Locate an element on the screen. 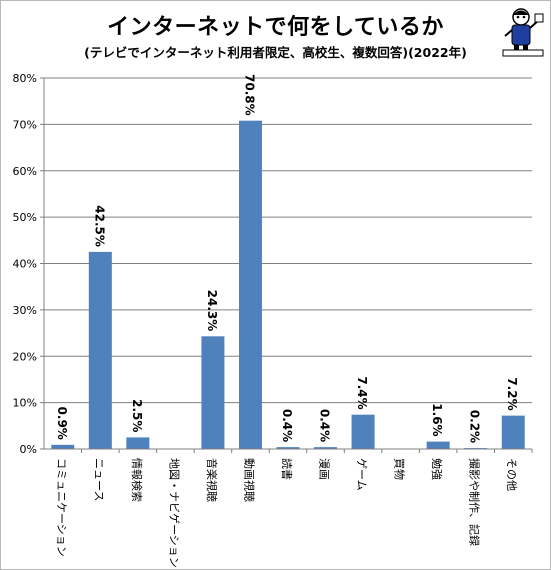 This screenshot has width=551, height=570. category-label: コミュニケーション is located at coordinates (61, 507).